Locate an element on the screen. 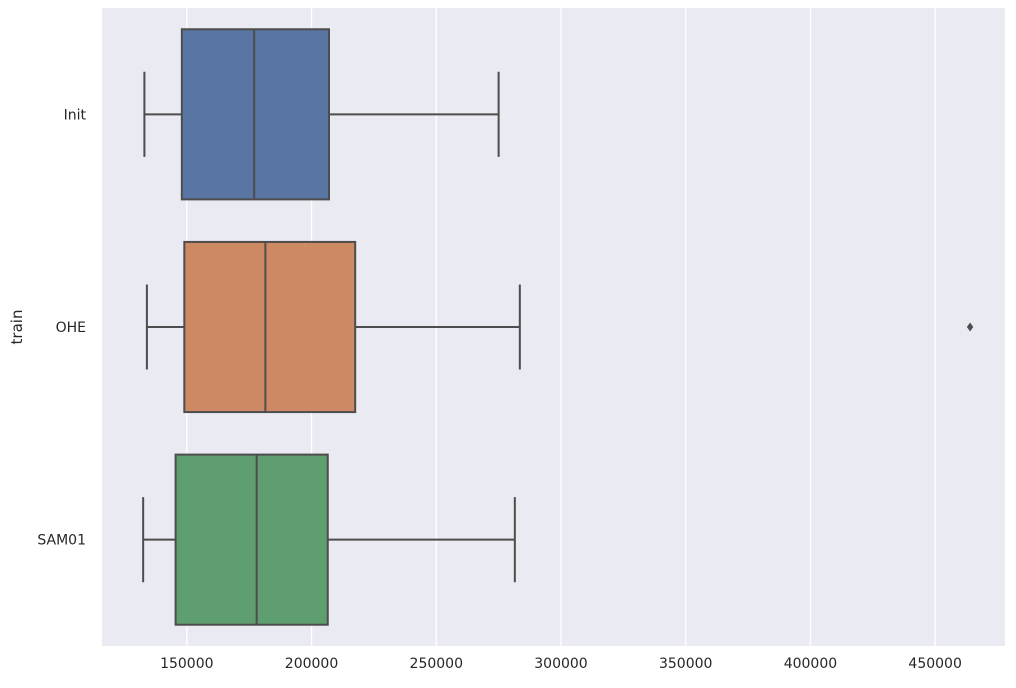 This screenshot has width=1016, height=688. x-tick-label: 250000 is located at coordinates (436, 664).